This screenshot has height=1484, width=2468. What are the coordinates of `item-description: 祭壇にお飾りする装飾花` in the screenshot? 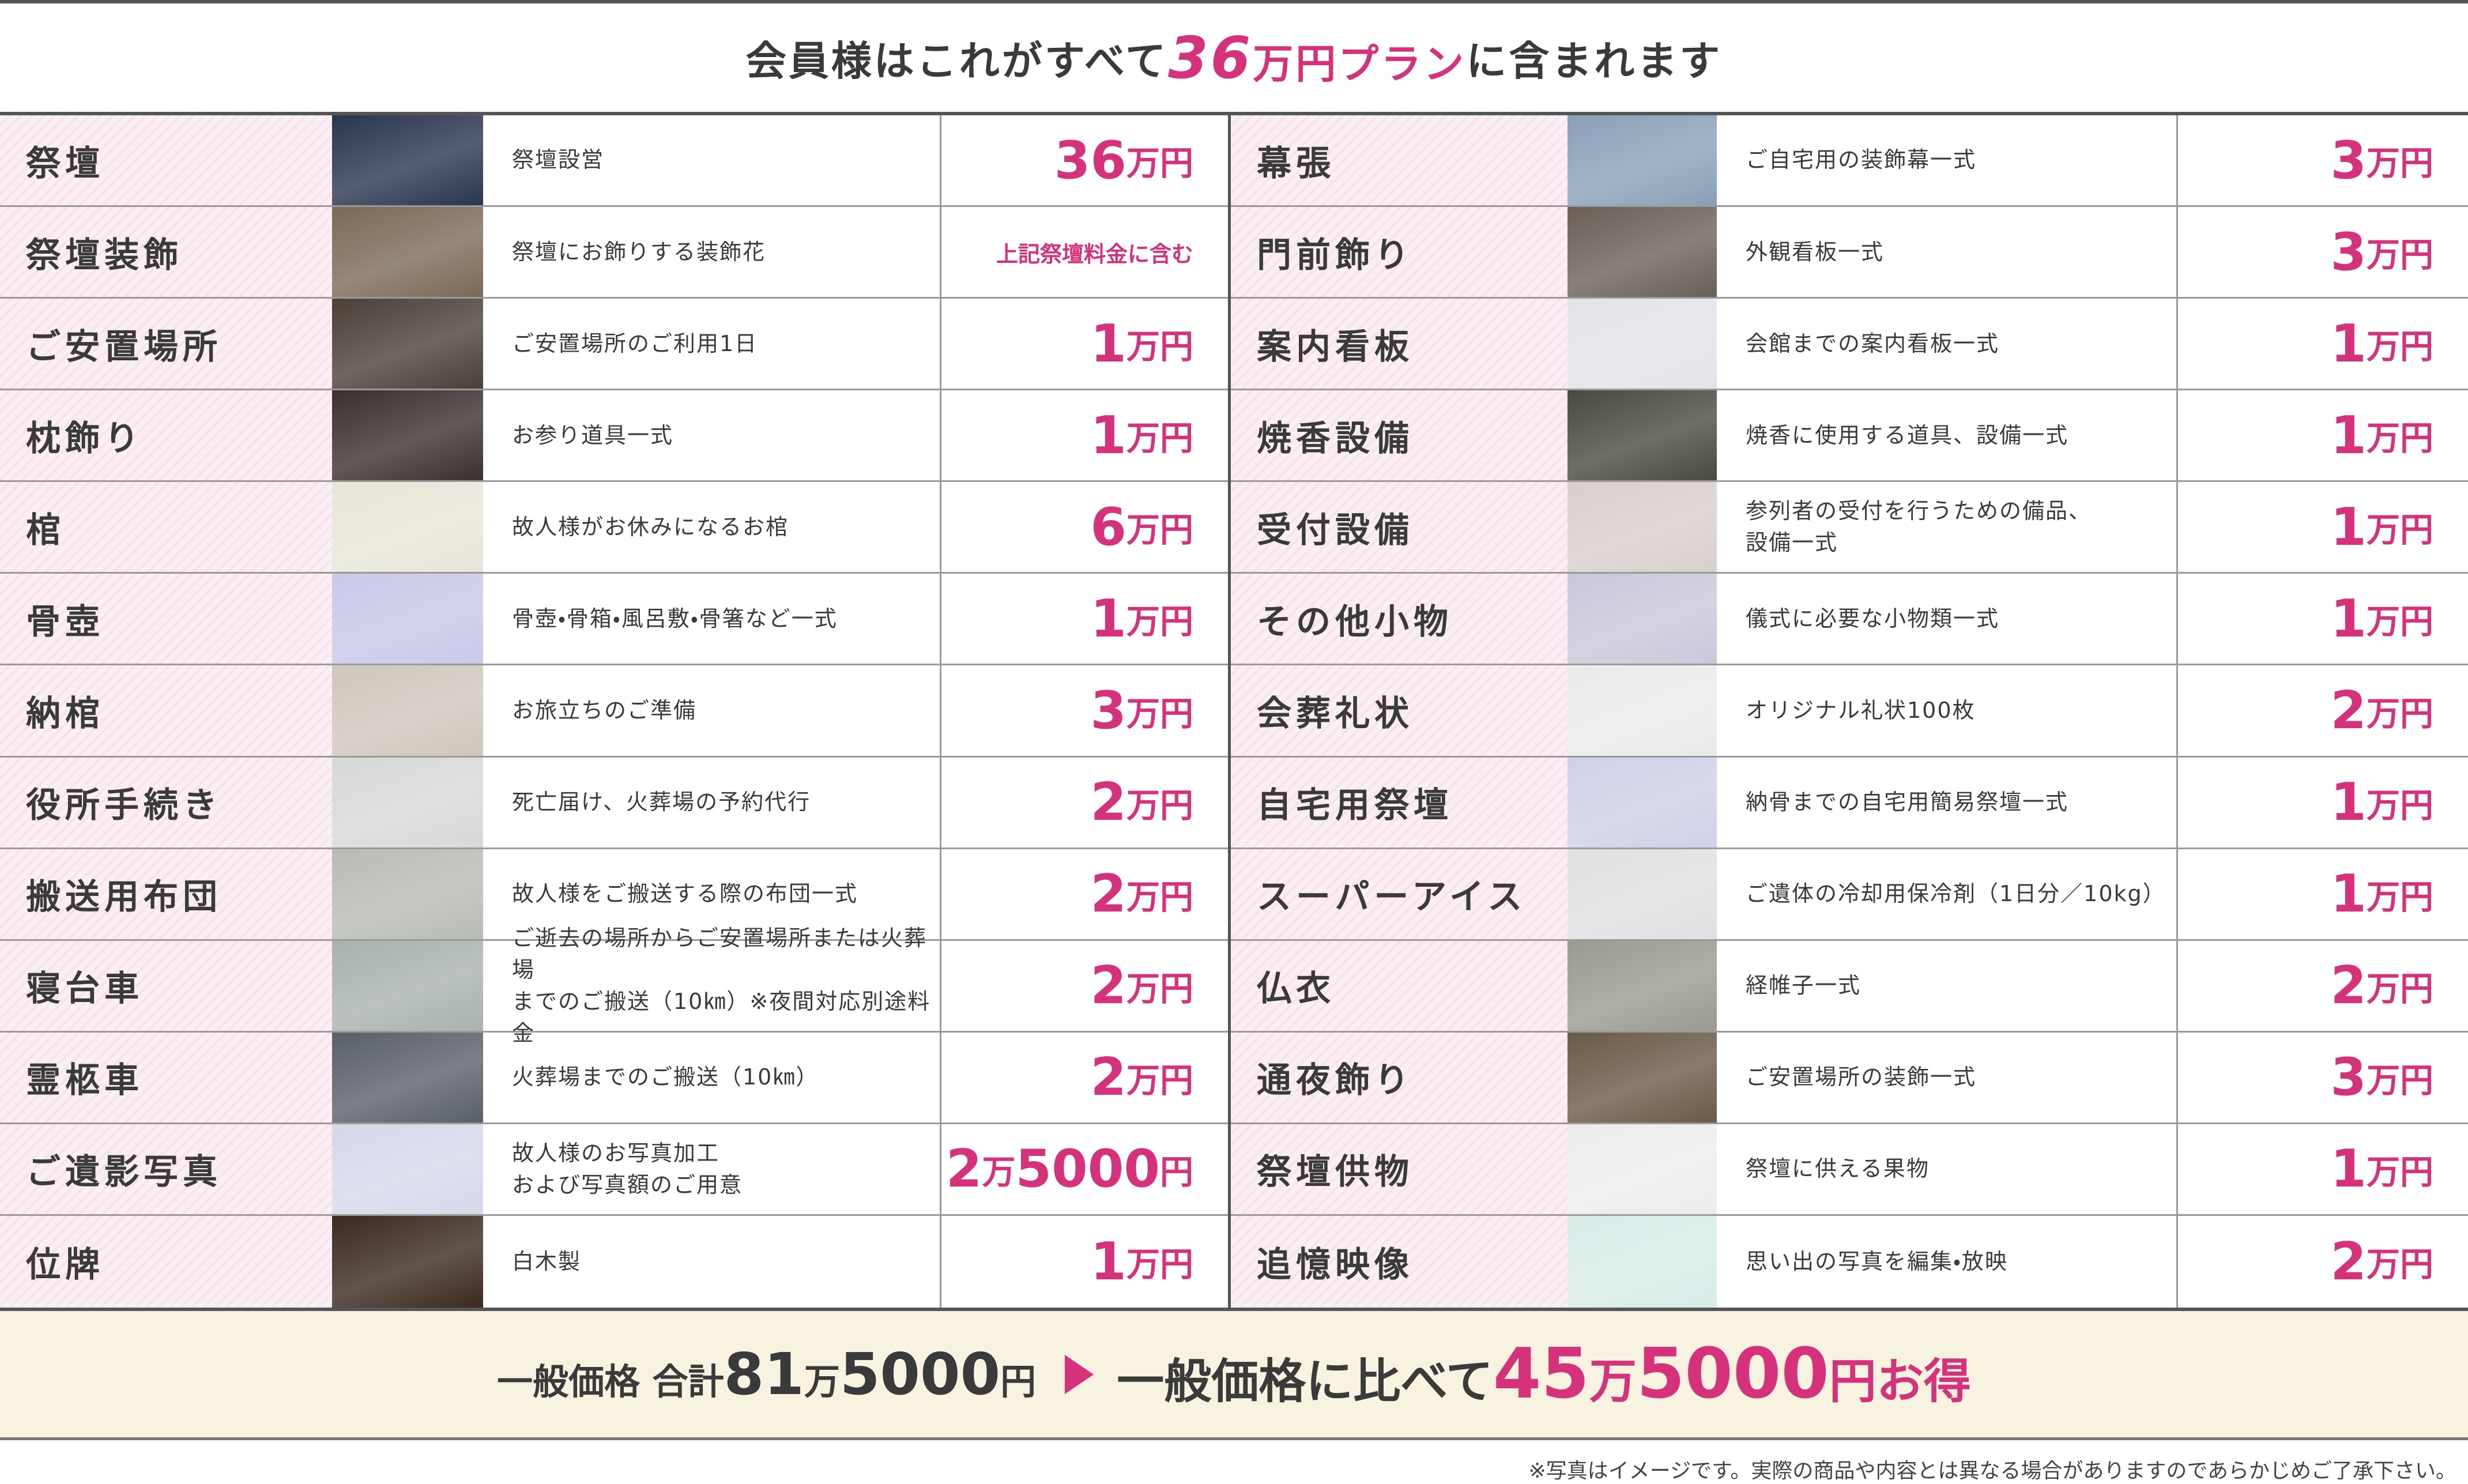 It's located at (712, 252).